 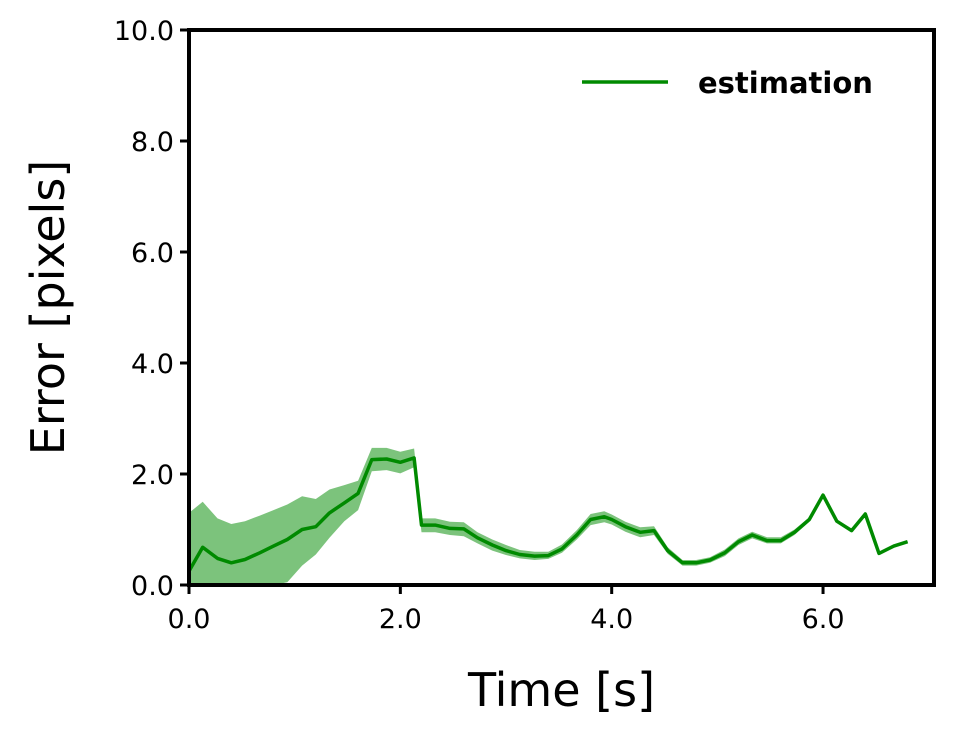 What do you see at coordinates (506, 610) in the screenshot?
I see `x-axis-ticks: 0.0 2.0 4.0 6.0` at bounding box center [506, 610].